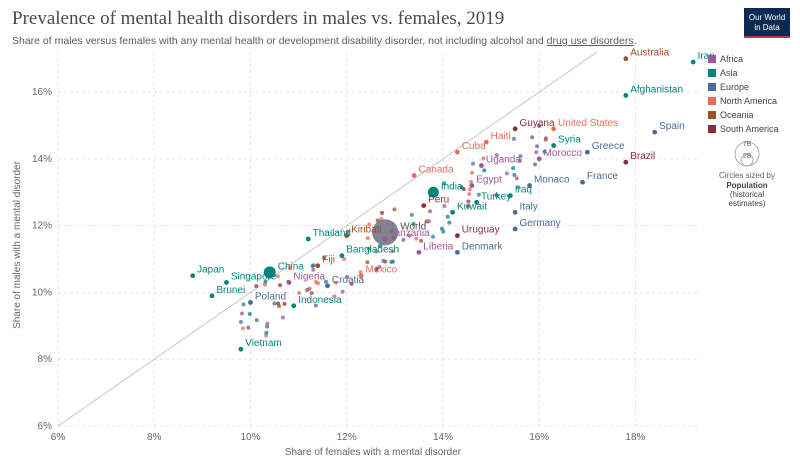 This screenshot has height=466, width=800. I want to click on point-peru, so click(424, 206).